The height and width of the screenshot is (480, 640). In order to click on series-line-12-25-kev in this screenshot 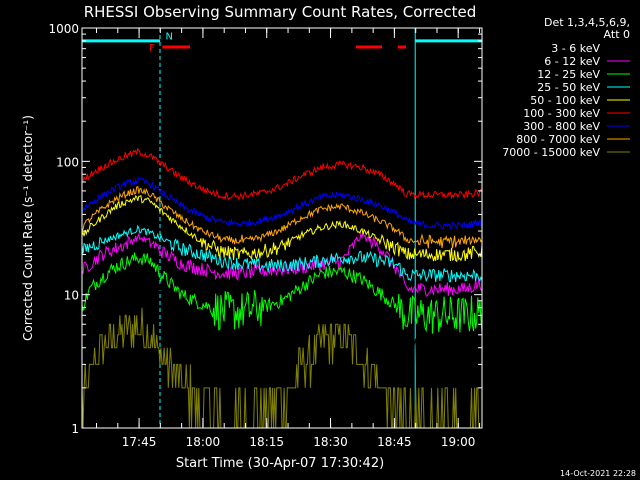, I will do `click(282, 293)`.